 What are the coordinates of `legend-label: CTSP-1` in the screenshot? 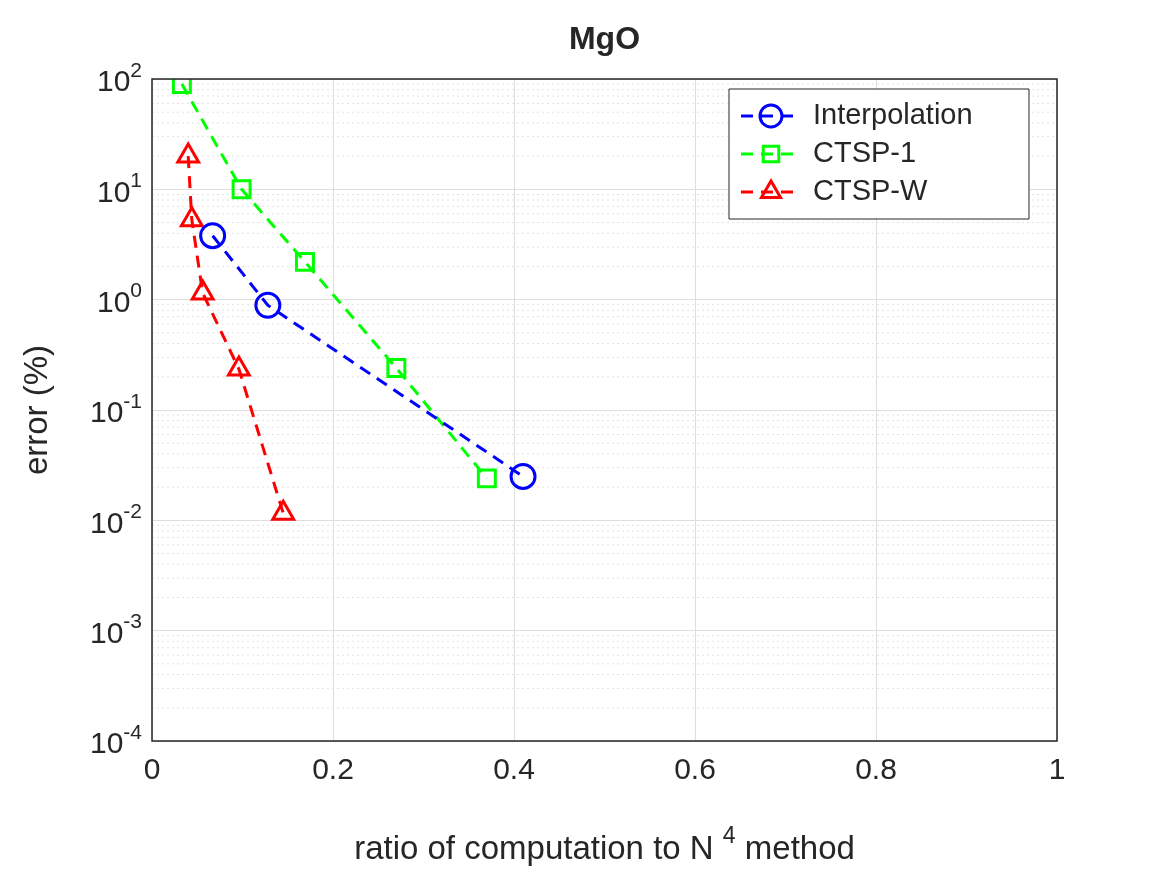 It's located at (865, 152).